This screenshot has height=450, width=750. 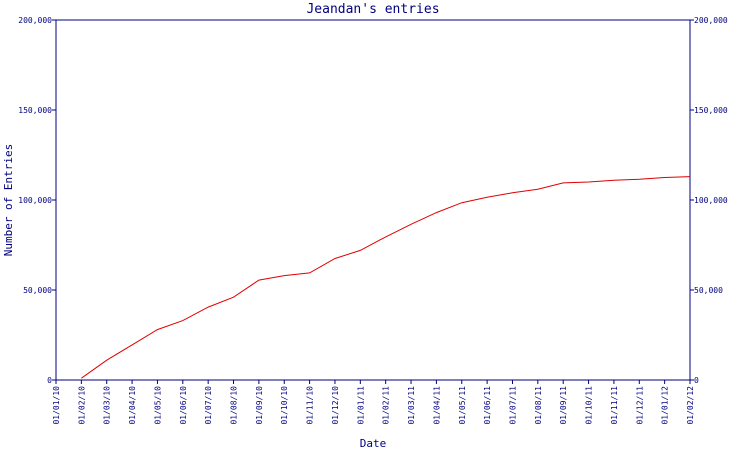 What do you see at coordinates (37, 290) in the screenshot?
I see `y-tick-label-left: 50,000` at bounding box center [37, 290].